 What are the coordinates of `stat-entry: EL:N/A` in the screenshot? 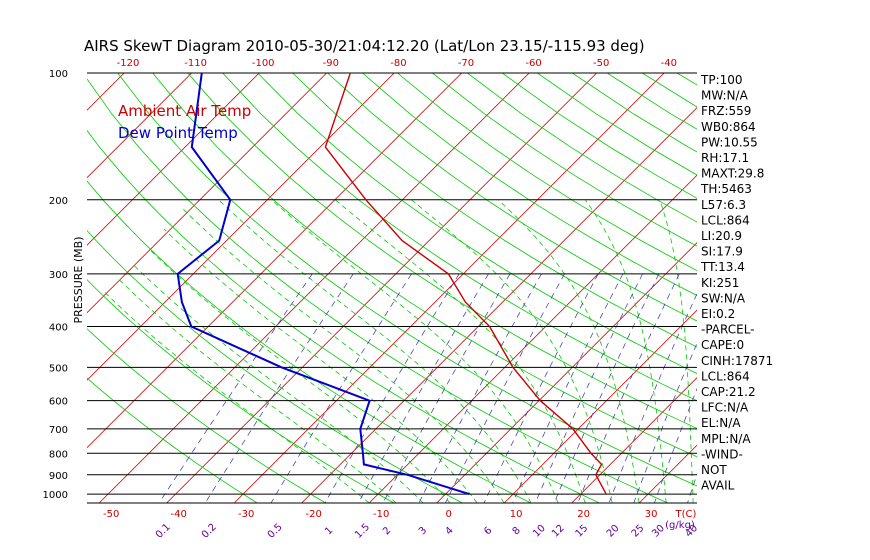 It's located at (721, 423).